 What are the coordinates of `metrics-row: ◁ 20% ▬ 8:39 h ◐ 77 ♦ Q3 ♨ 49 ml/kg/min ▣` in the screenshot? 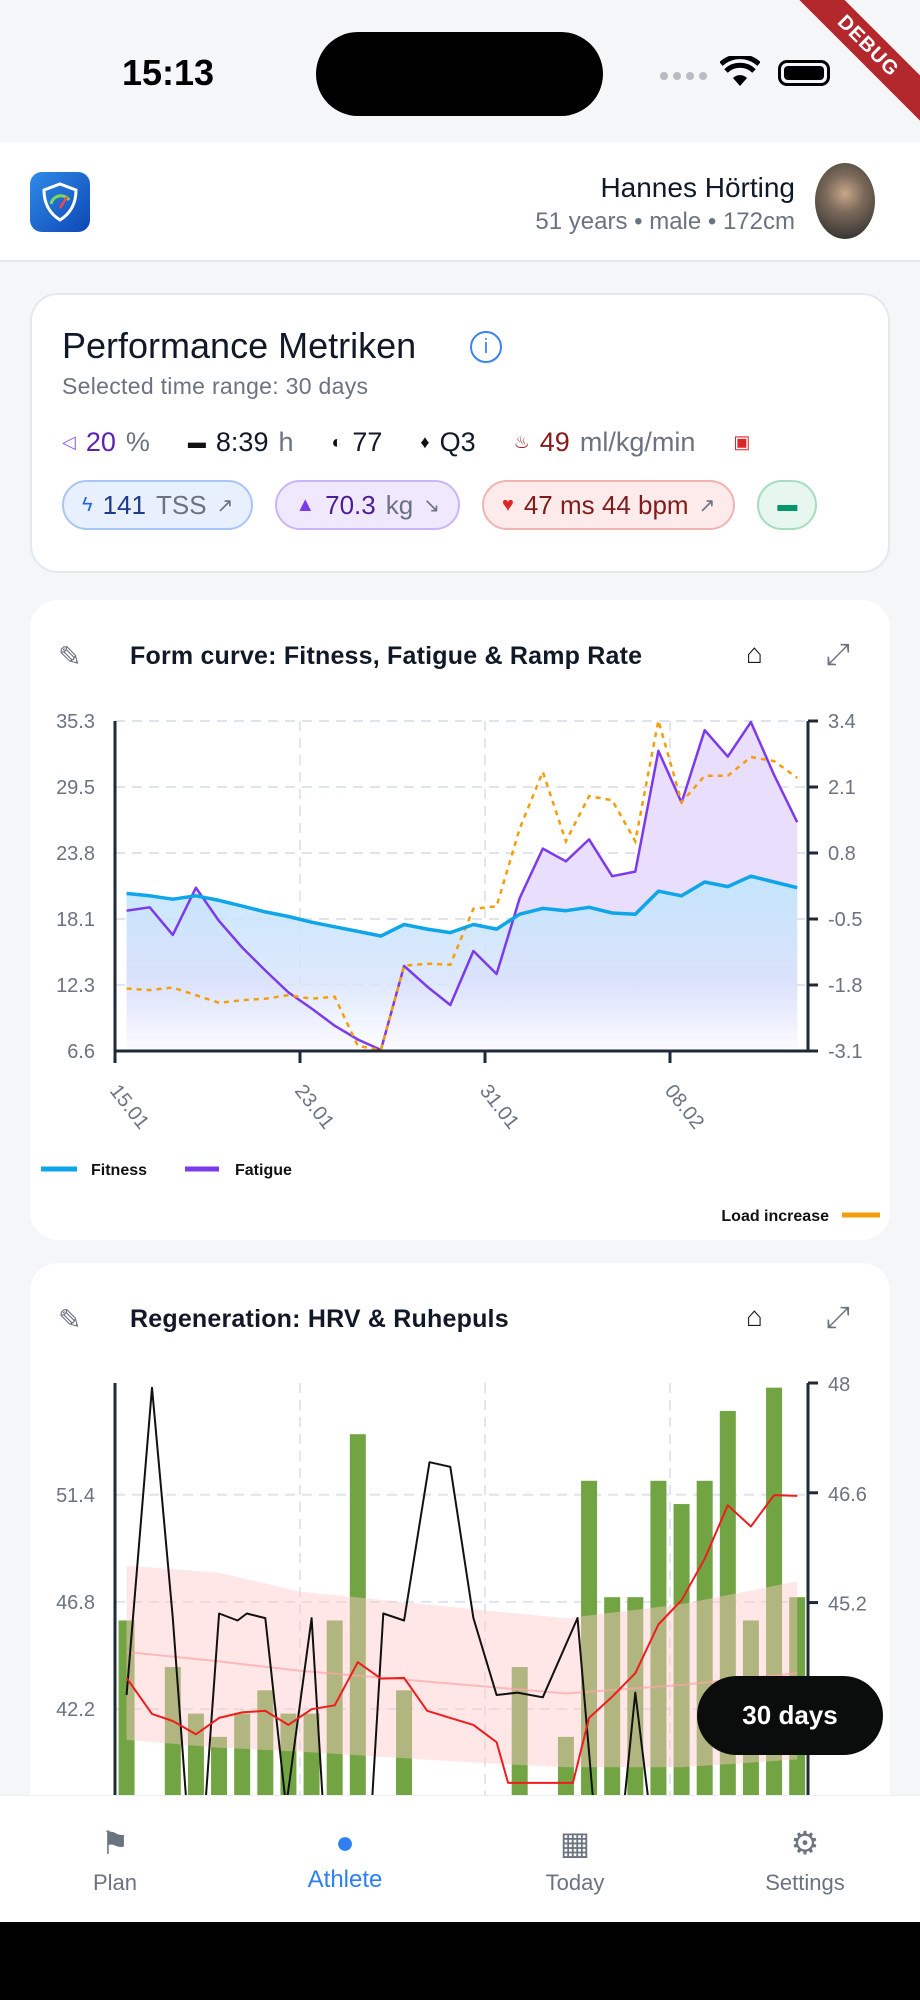 It's located at (462, 447).